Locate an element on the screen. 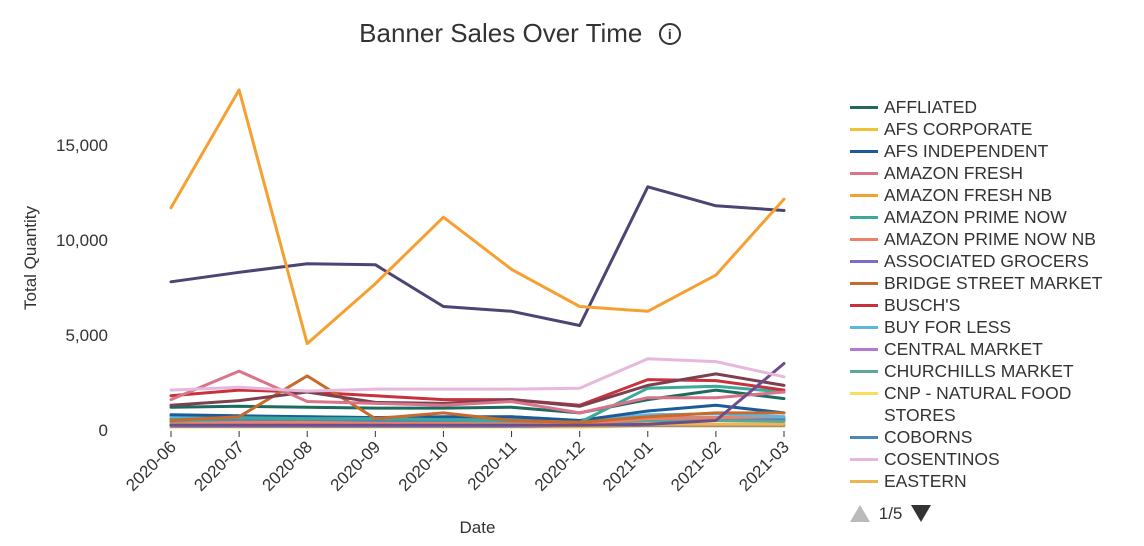 The width and height of the screenshot is (1144, 546). legend-label: AFS CORPORATE is located at coordinates (958, 129).